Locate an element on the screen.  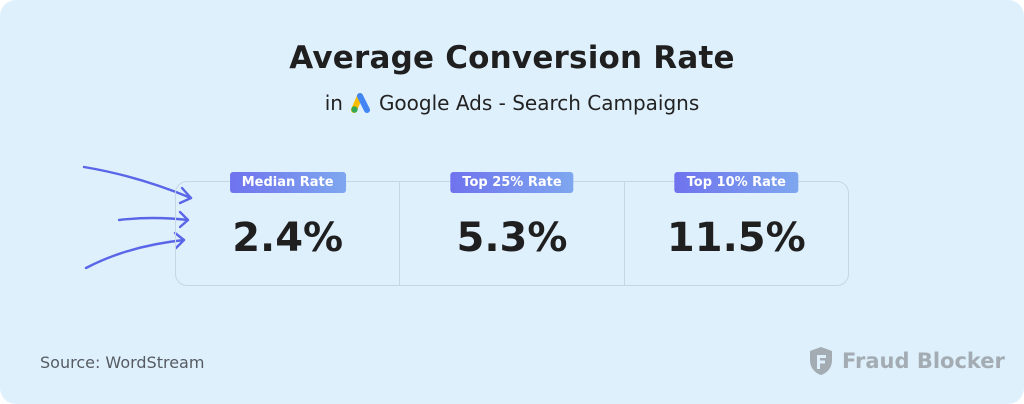
subtitle: in Google Ads - Search Campaigns is located at coordinates (512, 103).